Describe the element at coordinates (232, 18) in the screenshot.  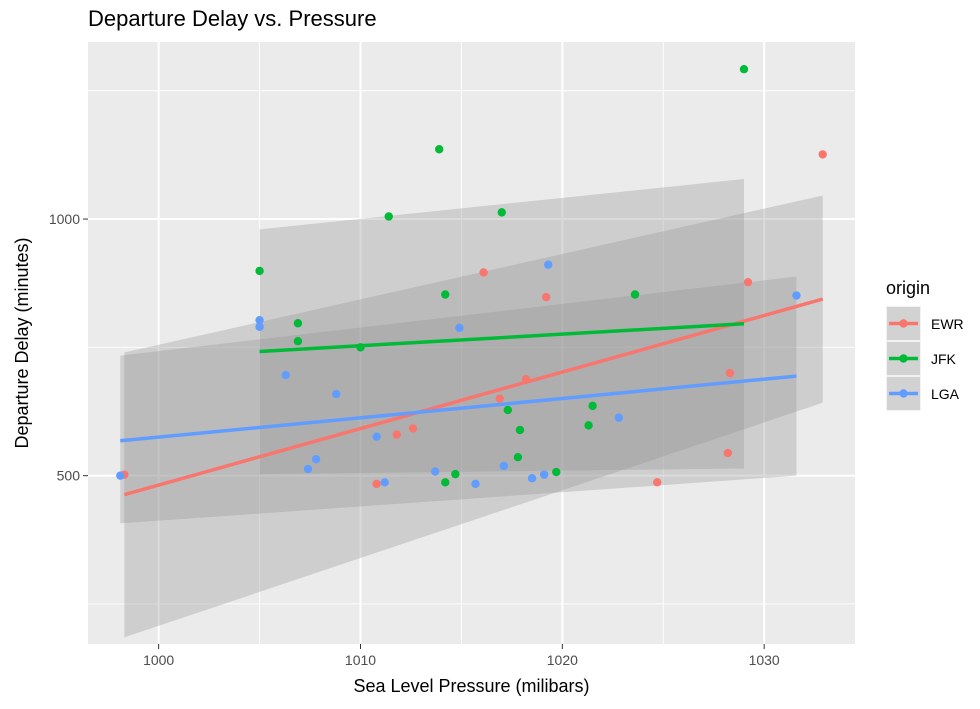
I see `chart-title: Departure Delay vs. Pressure` at that location.